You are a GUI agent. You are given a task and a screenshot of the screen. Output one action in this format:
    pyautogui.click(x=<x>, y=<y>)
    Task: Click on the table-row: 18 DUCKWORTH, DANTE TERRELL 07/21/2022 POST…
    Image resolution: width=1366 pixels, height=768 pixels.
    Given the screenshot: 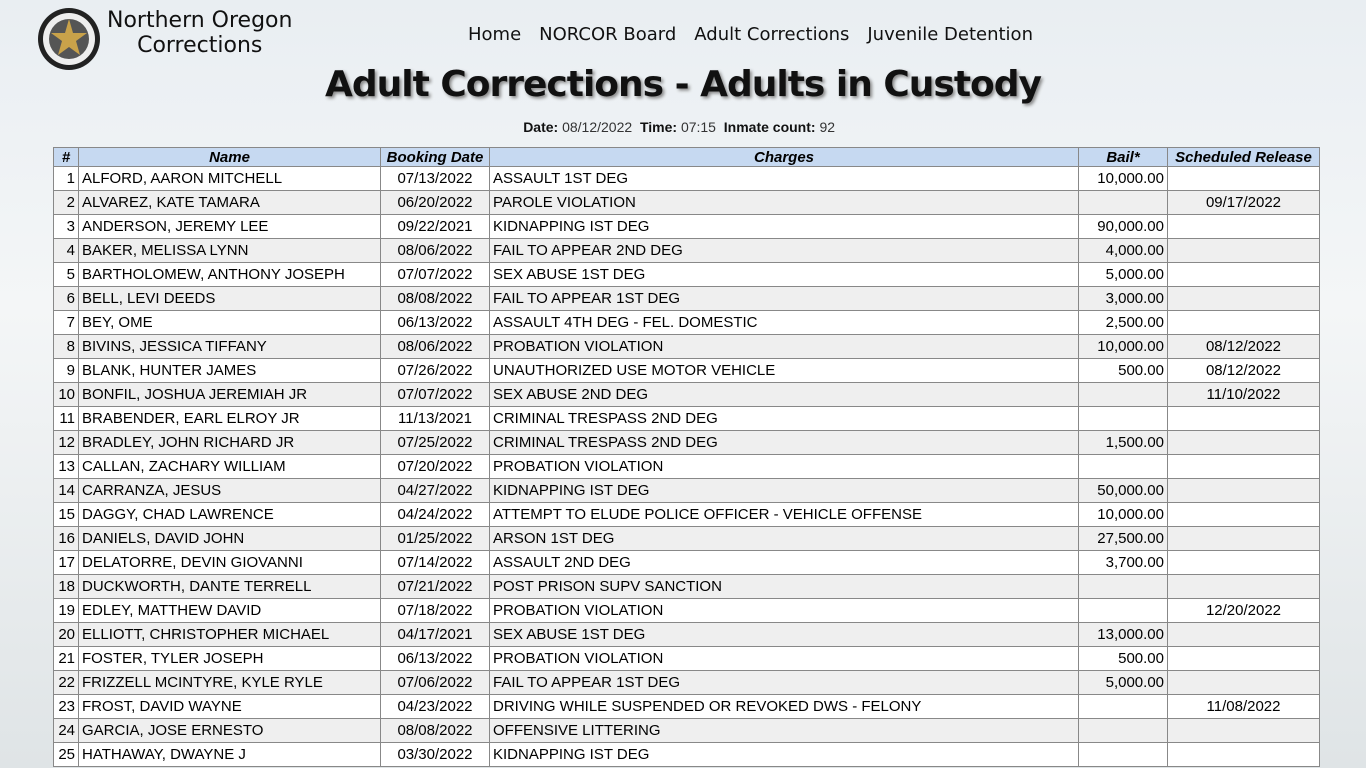 What is the action you would take?
    pyautogui.click(x=686, y=586)
    